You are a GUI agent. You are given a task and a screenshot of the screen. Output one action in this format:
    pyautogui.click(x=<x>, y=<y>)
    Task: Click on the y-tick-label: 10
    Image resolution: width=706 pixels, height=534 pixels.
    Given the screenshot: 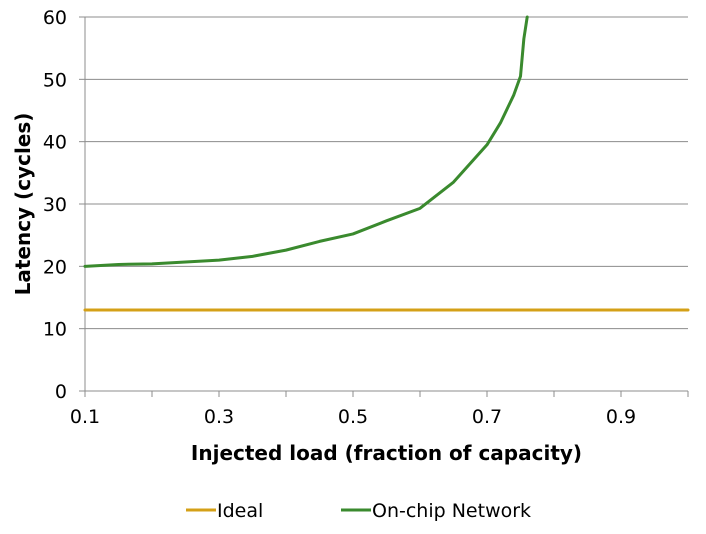 What is the action you would take?
    pyautogui.click(x=55, y=330)
    